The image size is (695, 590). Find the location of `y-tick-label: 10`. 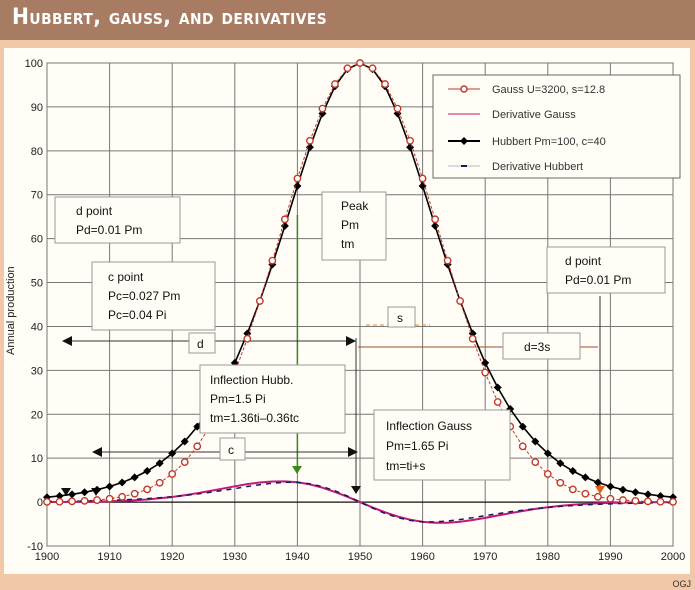

y-tick-label: 10 is located at coordinates (37, 459).